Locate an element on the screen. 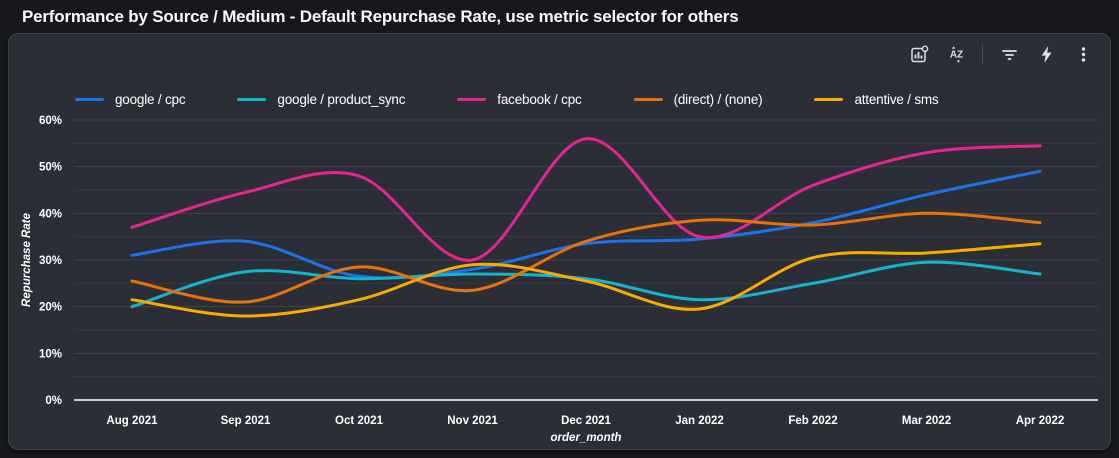 The width and height of the screenshot is (1119, 458). series-line-google-product-sync is located at coordinates (586, 284).